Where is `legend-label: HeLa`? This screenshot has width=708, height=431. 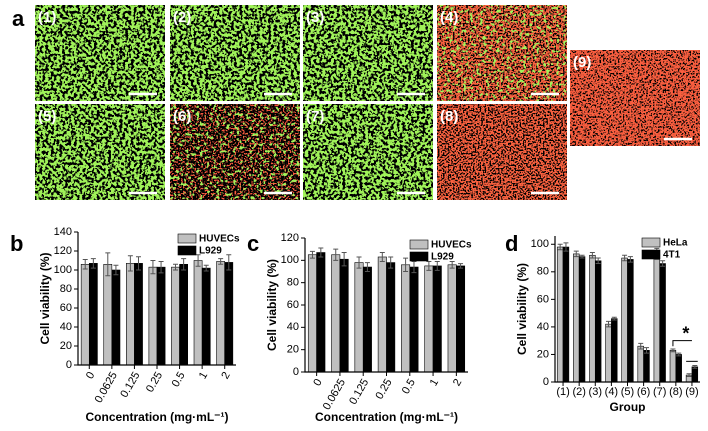
legend-label: HeLa is located at coordinates (675, 243).